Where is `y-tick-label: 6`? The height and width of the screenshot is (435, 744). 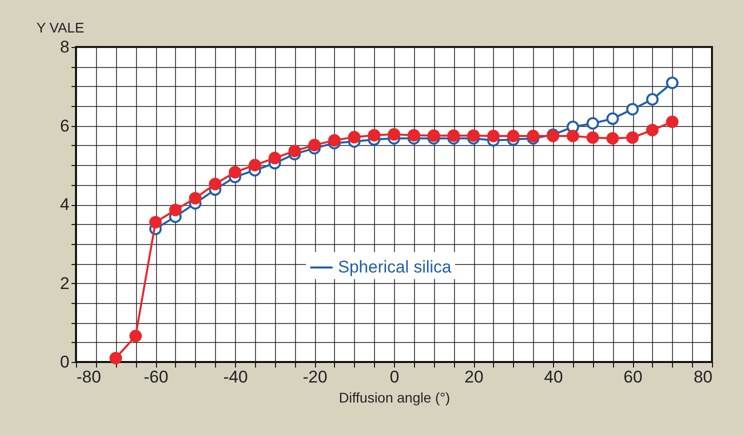 y-tick-label: 6 is located at coordinates (65, 126).